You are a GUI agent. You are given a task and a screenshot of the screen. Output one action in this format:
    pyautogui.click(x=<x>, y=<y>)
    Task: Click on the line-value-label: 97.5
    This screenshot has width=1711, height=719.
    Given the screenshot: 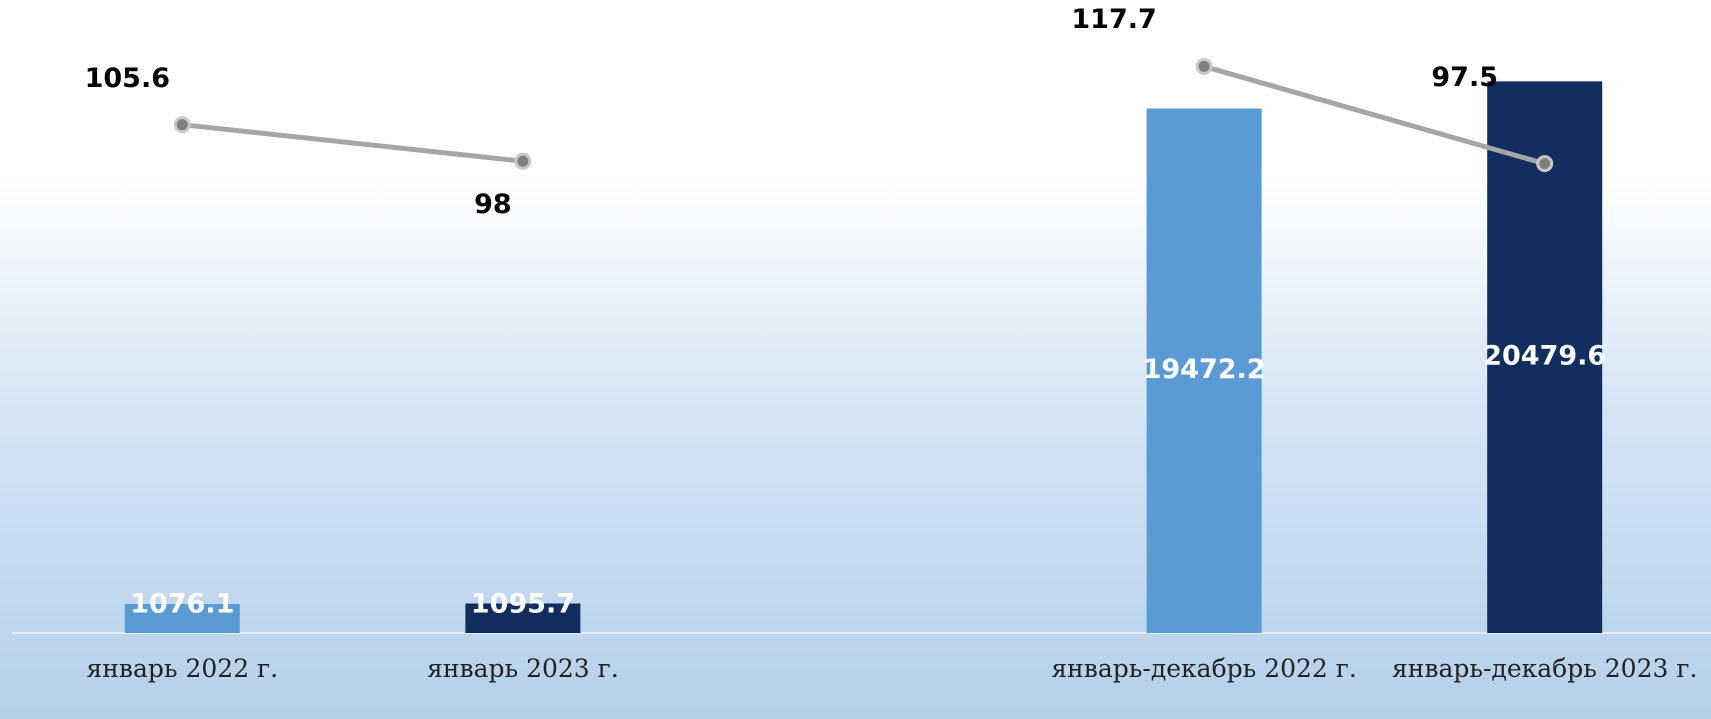 What is the action you would take?
    pyautogui.click(x=1464, y=77)
    